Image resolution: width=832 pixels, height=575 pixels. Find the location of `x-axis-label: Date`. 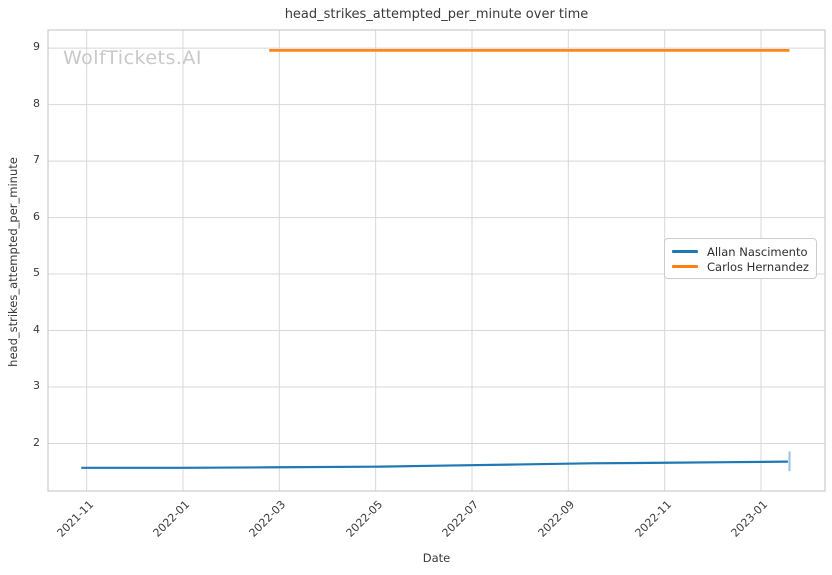

x-axis-label: Date is located at coordinates (436, 558).